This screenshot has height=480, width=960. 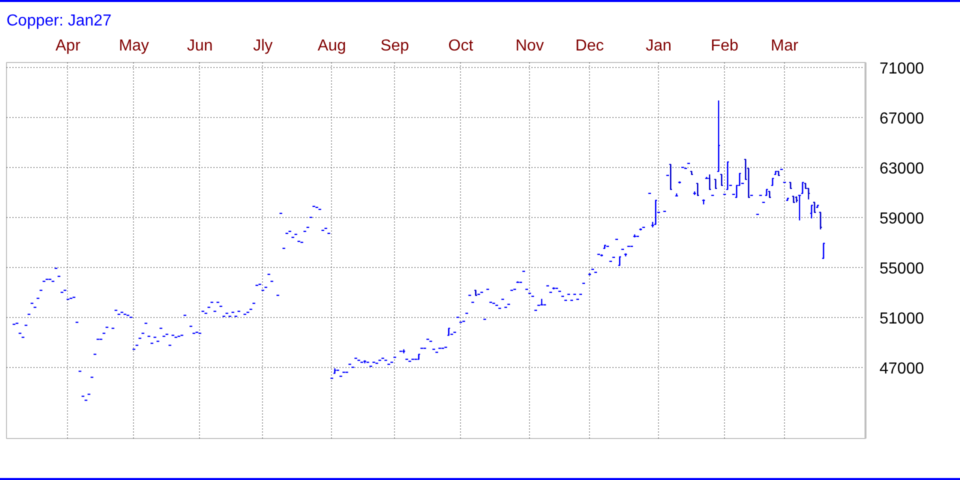 What do you see at coordinates (659, 46) in the screenshot?
I see `x-tick-label: Jan` at bounding box center [659, 46].